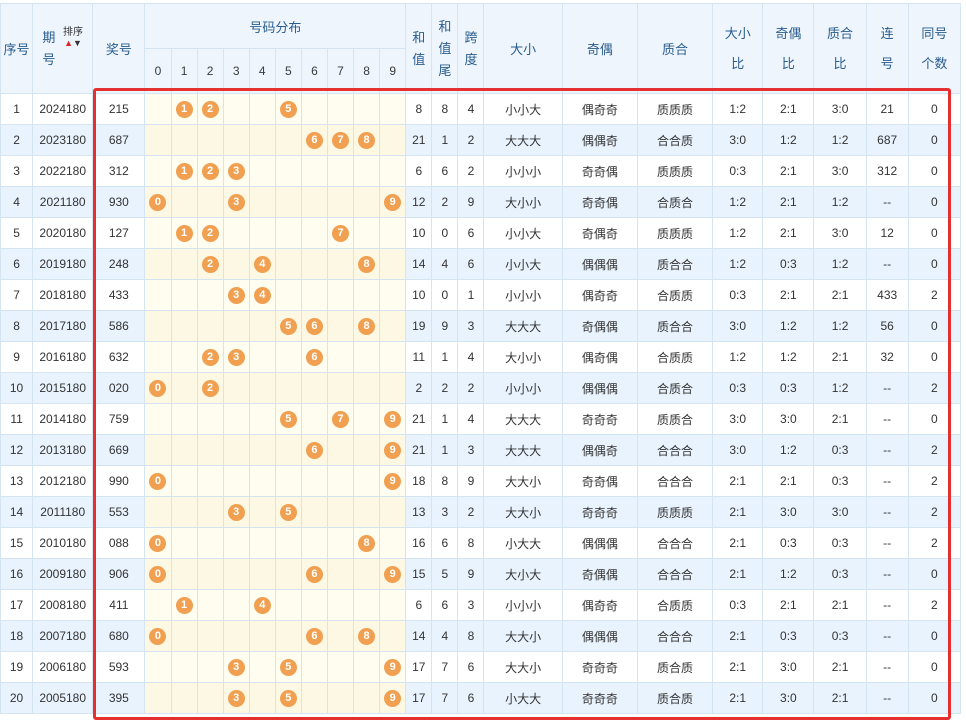  Describe the element at coordinates (184, 233) in the screenshot. I see `number-ball: 1` at that location.